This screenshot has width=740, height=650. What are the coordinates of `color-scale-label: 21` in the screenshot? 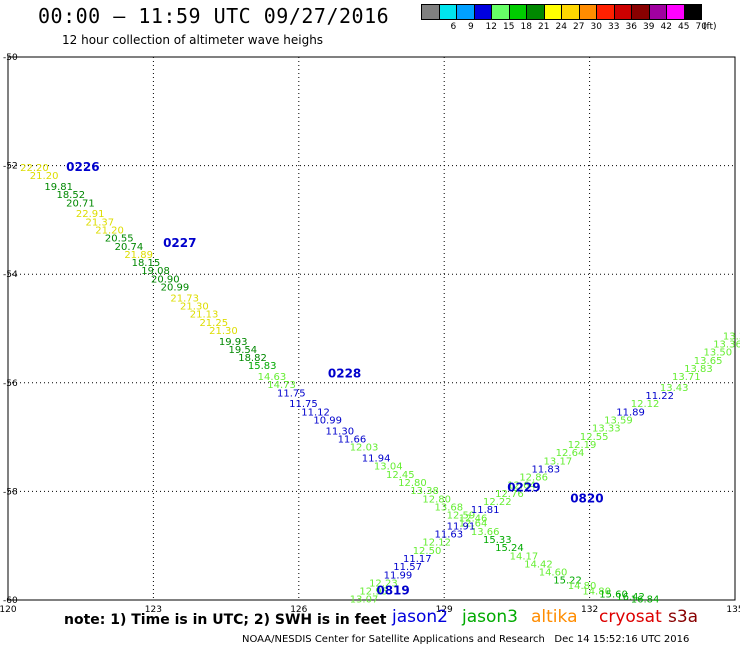 It's located at (544, 27).